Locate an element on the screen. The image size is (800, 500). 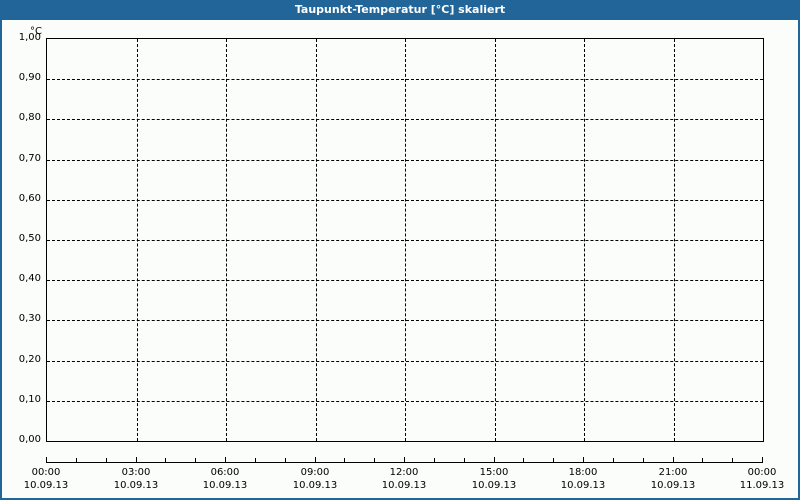
y-axis-tick-label: 0,40 is located at coordinates (29, 278).